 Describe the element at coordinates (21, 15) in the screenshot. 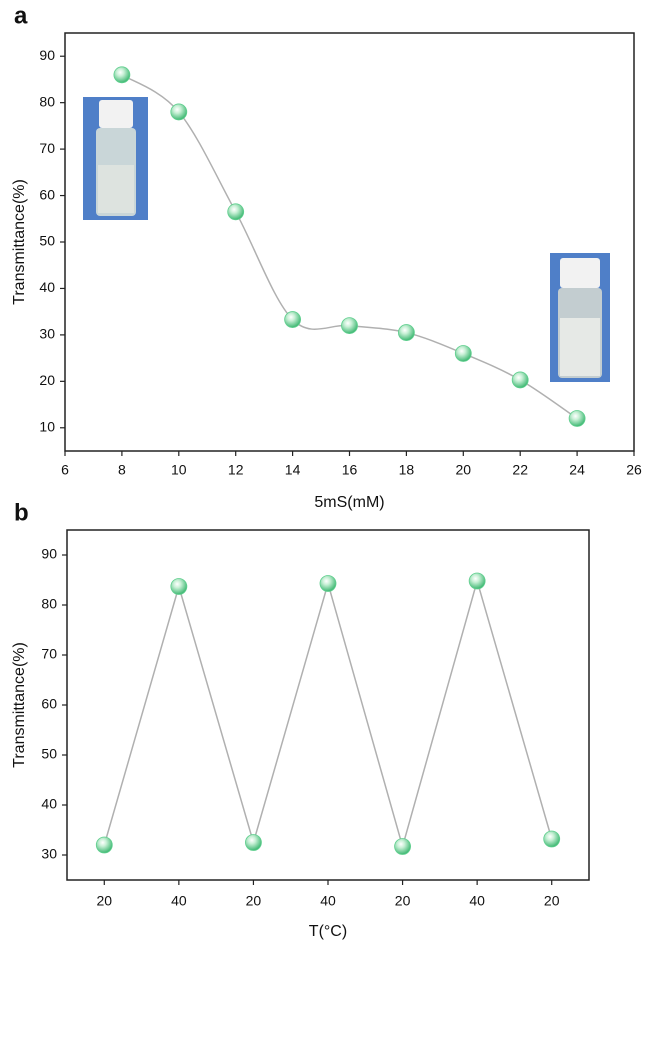

I see `panel-label: a` at that location.